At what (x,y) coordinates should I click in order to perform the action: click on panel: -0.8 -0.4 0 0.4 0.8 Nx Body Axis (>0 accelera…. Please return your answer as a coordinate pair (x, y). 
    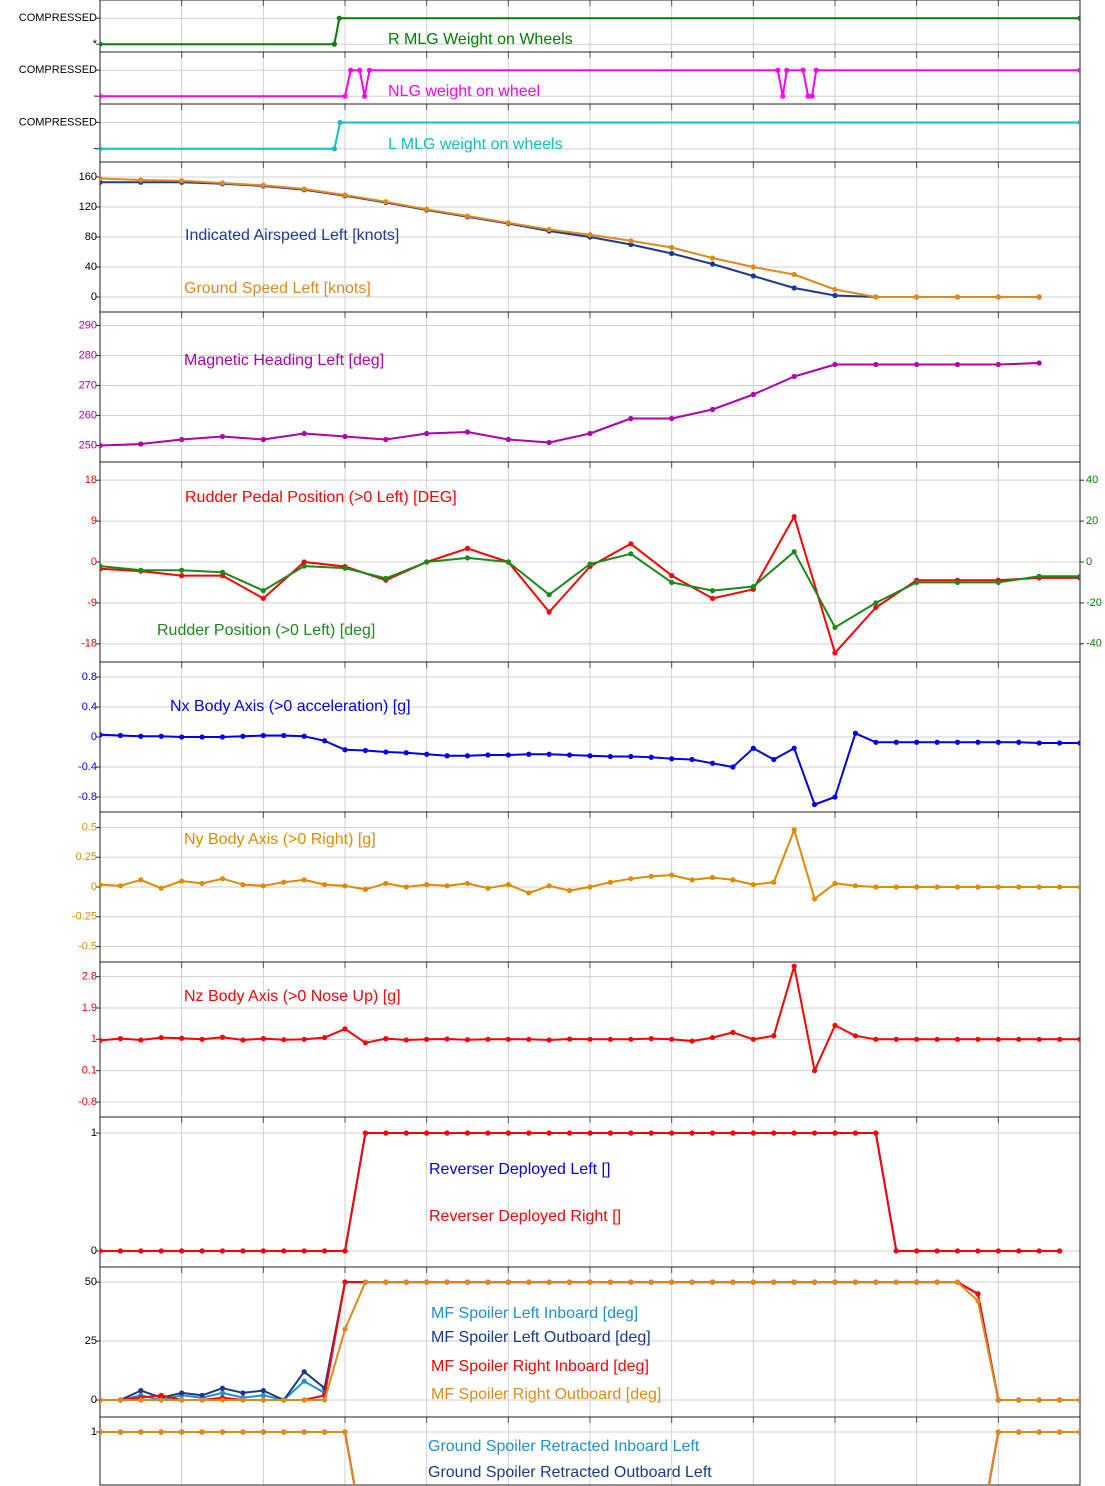
    Looking at the image, I should click on (579, 737).